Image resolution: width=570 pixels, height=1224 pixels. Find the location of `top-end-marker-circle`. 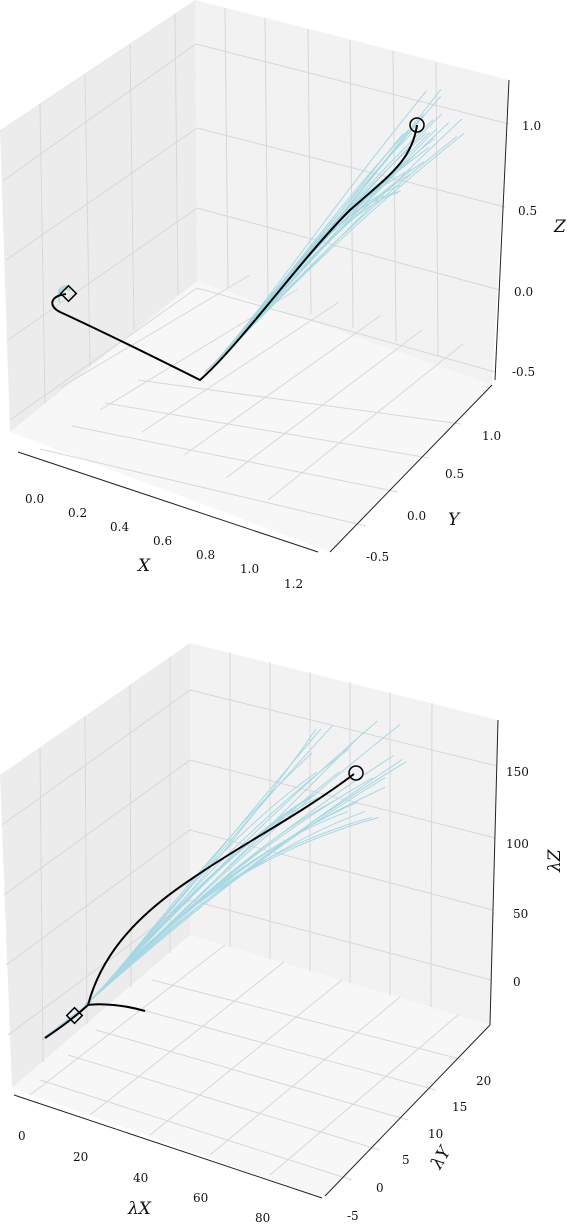

top-end-marker-circle is located at coordinates (417, 125).